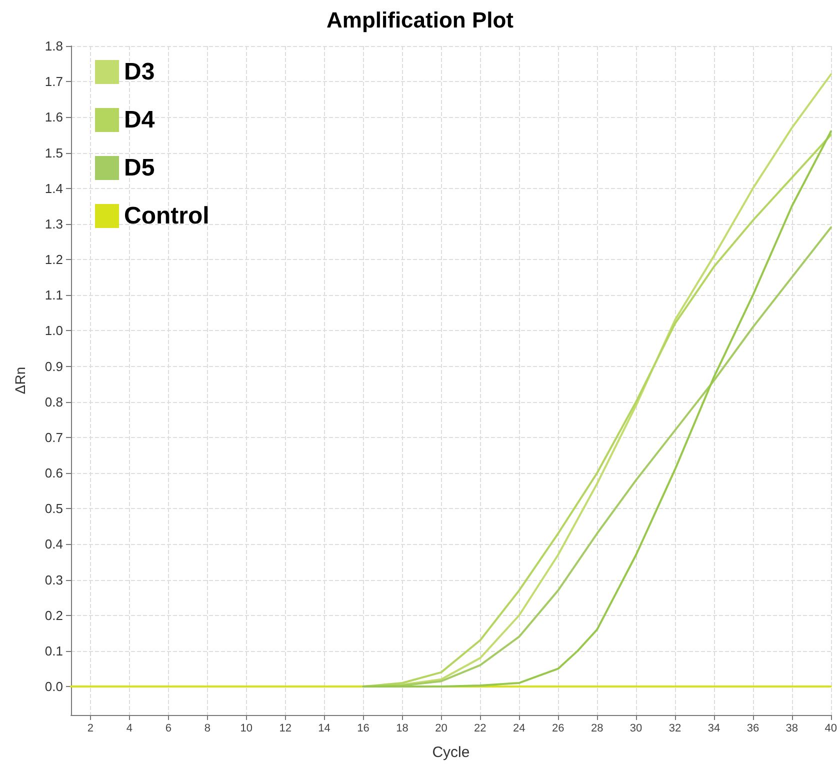 This screenshot has height=767, width=840. I want to click on y-tick-label: 1.0, so click(53, 330).